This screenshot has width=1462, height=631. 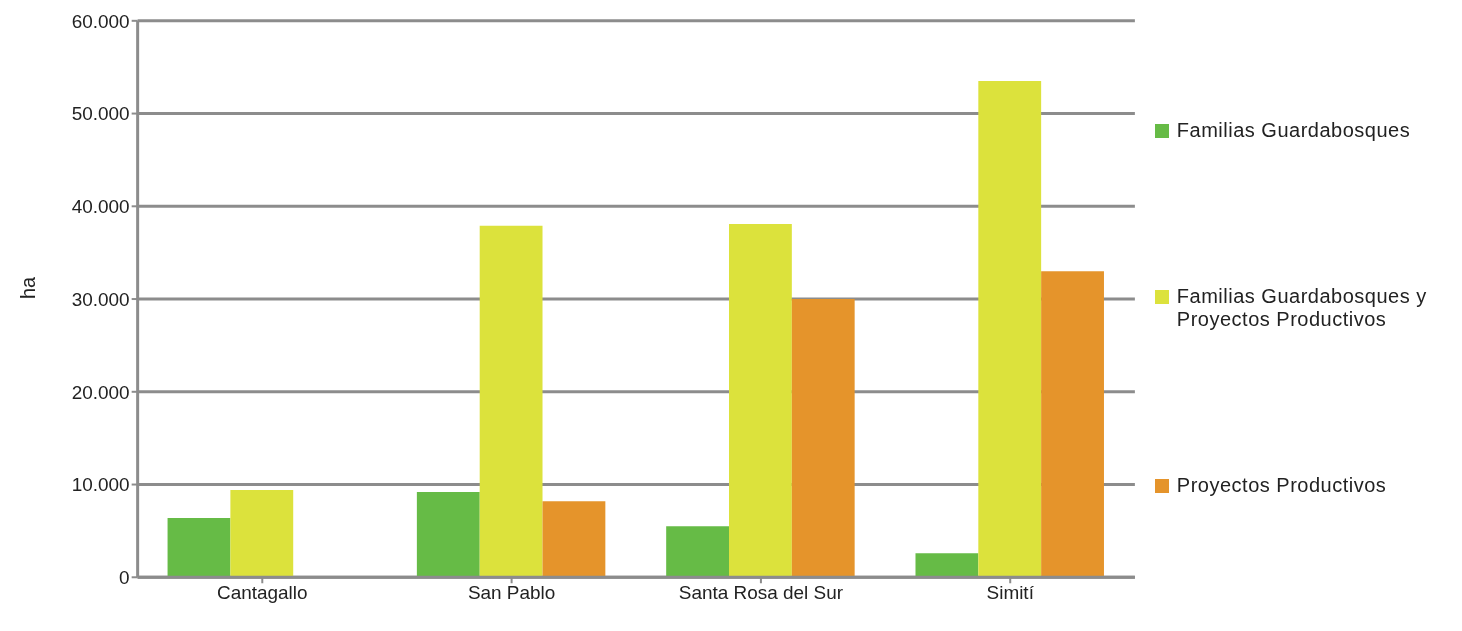 I want to click on y-tick-label: 10.000, so click(x=100, y=485).